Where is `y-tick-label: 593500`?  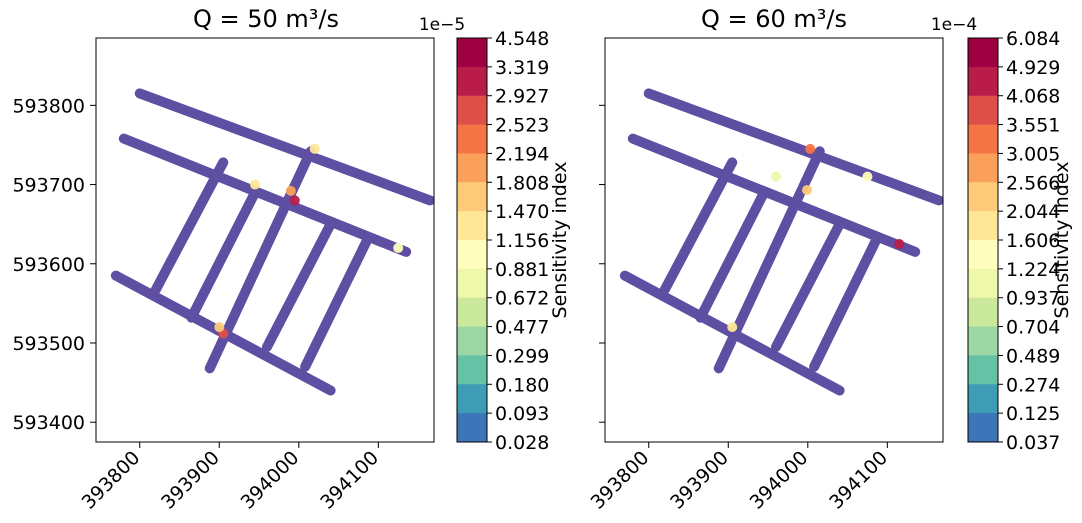
y-tick-label: 593500 is located at coordinates (48, 344).